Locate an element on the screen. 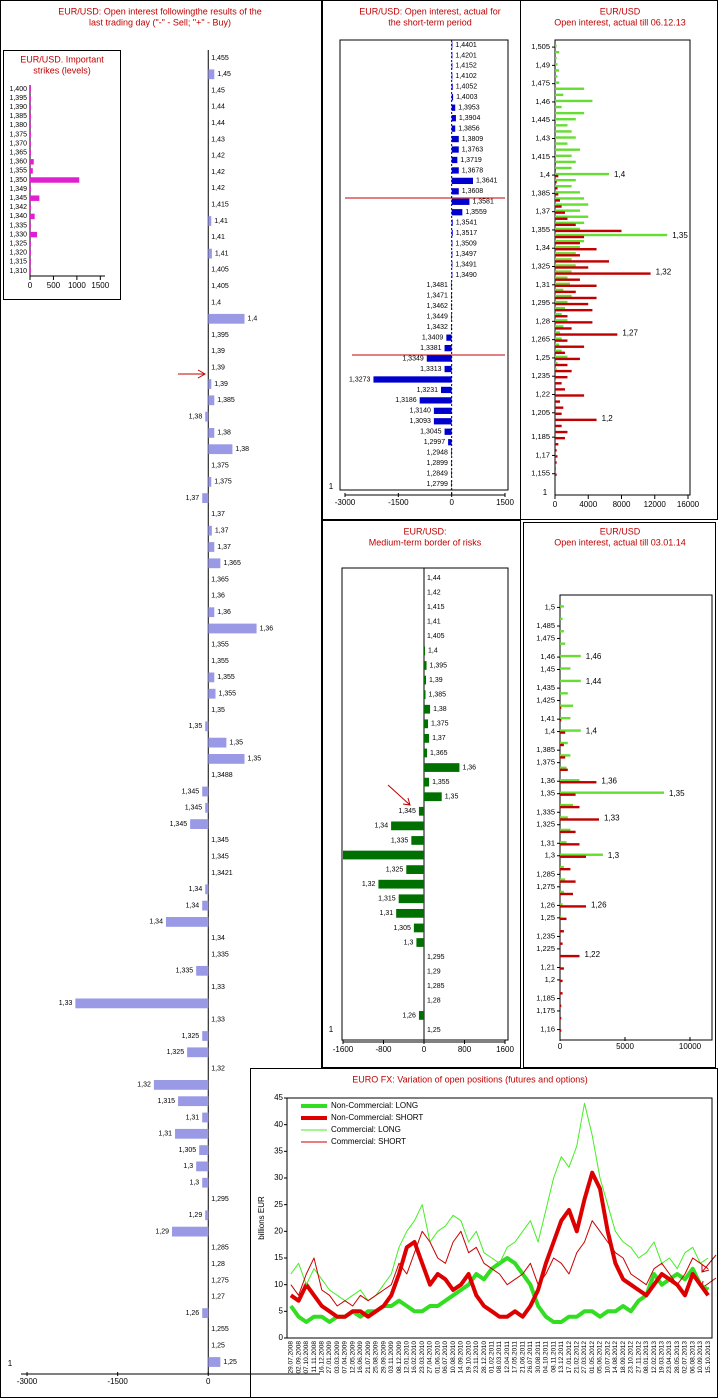  x-tick-label: 23.03.2010 is located at coordinates (422, 1357).